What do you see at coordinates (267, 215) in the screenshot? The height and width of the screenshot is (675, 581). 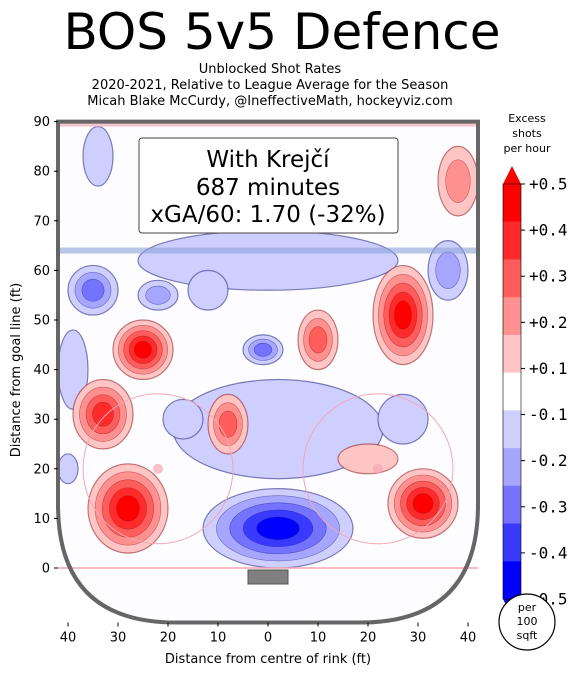 I see `info-xga: xGA/60: 1.70 (-32%)` at bounding box center [267, 215].